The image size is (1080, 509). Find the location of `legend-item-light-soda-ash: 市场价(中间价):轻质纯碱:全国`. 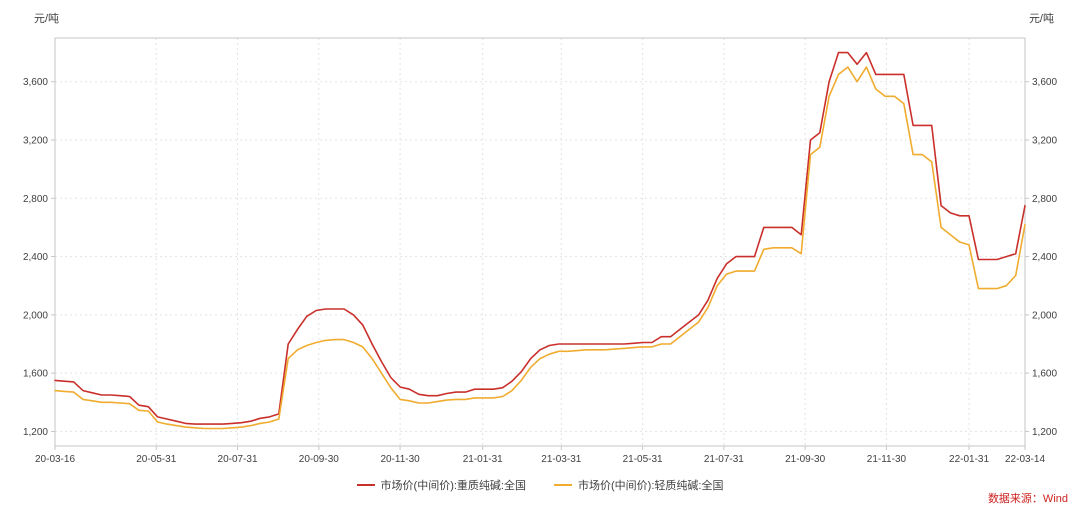

legend-item-light-soda-ash: 市场价(中间价):轻质纯碱:全国 is located at coordinates (638, 485).